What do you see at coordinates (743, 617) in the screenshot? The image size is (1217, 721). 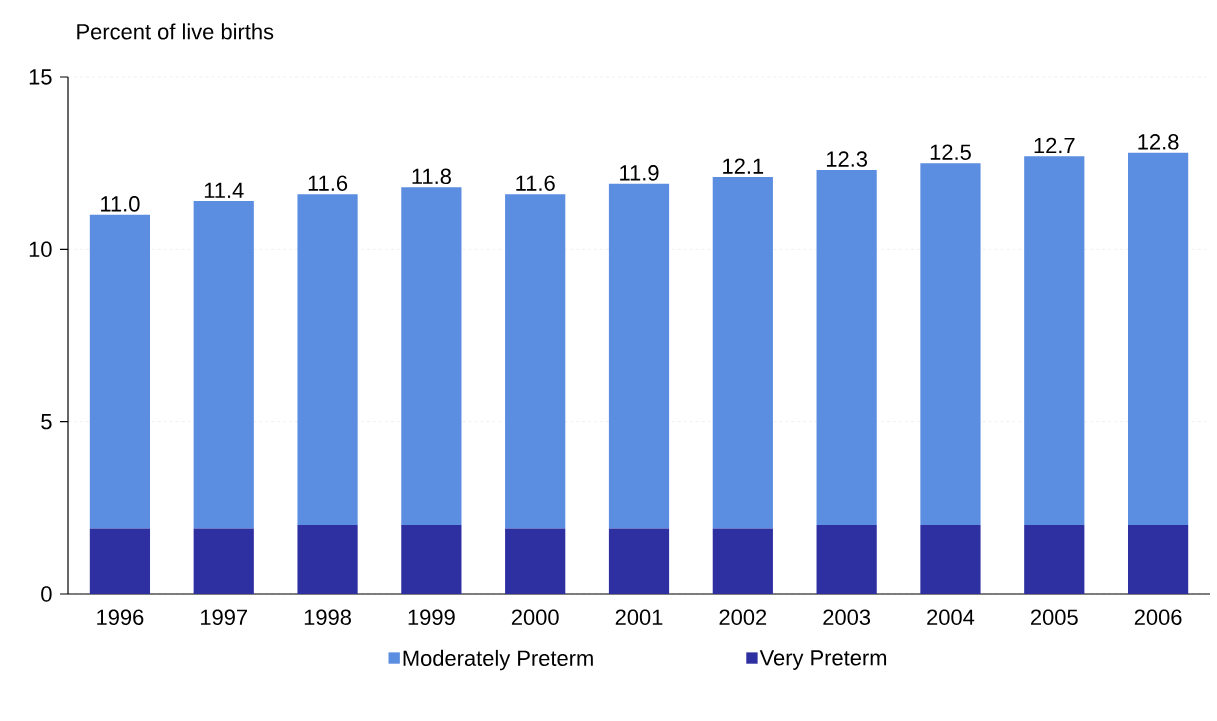 I see `x-tick-label: 2002` at bounding box center [743, 617].